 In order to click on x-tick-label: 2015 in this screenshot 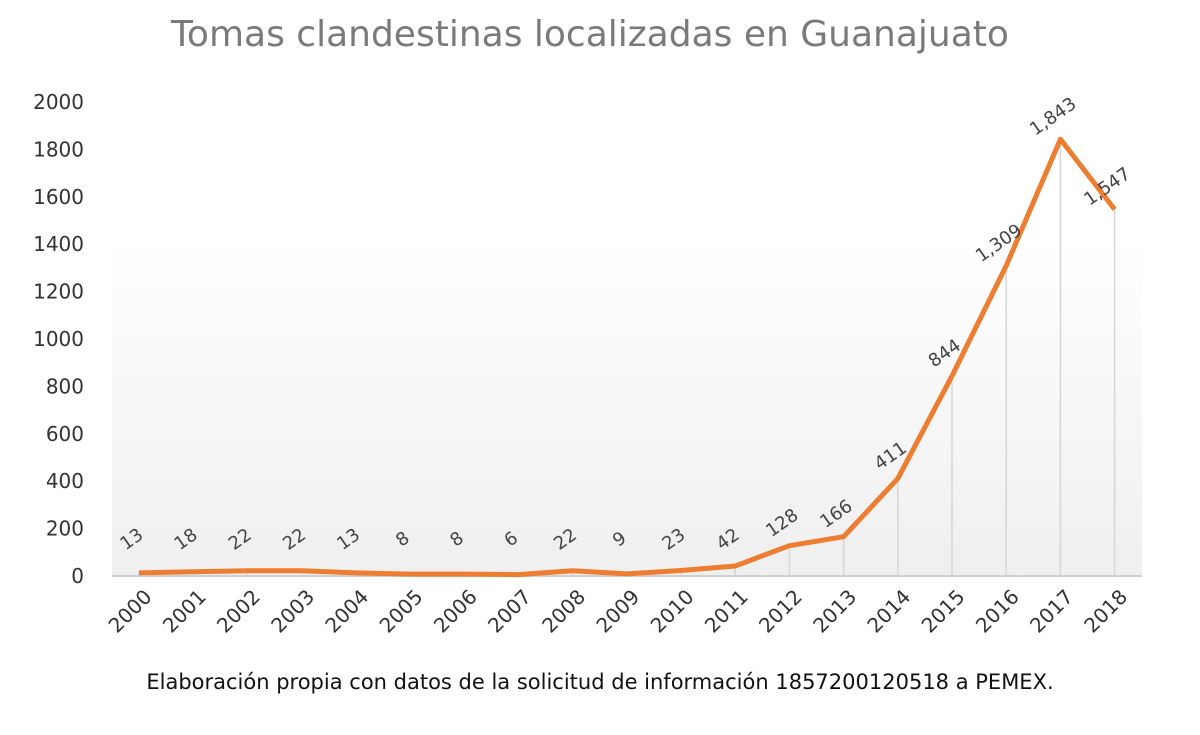, I will do `click(943, 611)`.